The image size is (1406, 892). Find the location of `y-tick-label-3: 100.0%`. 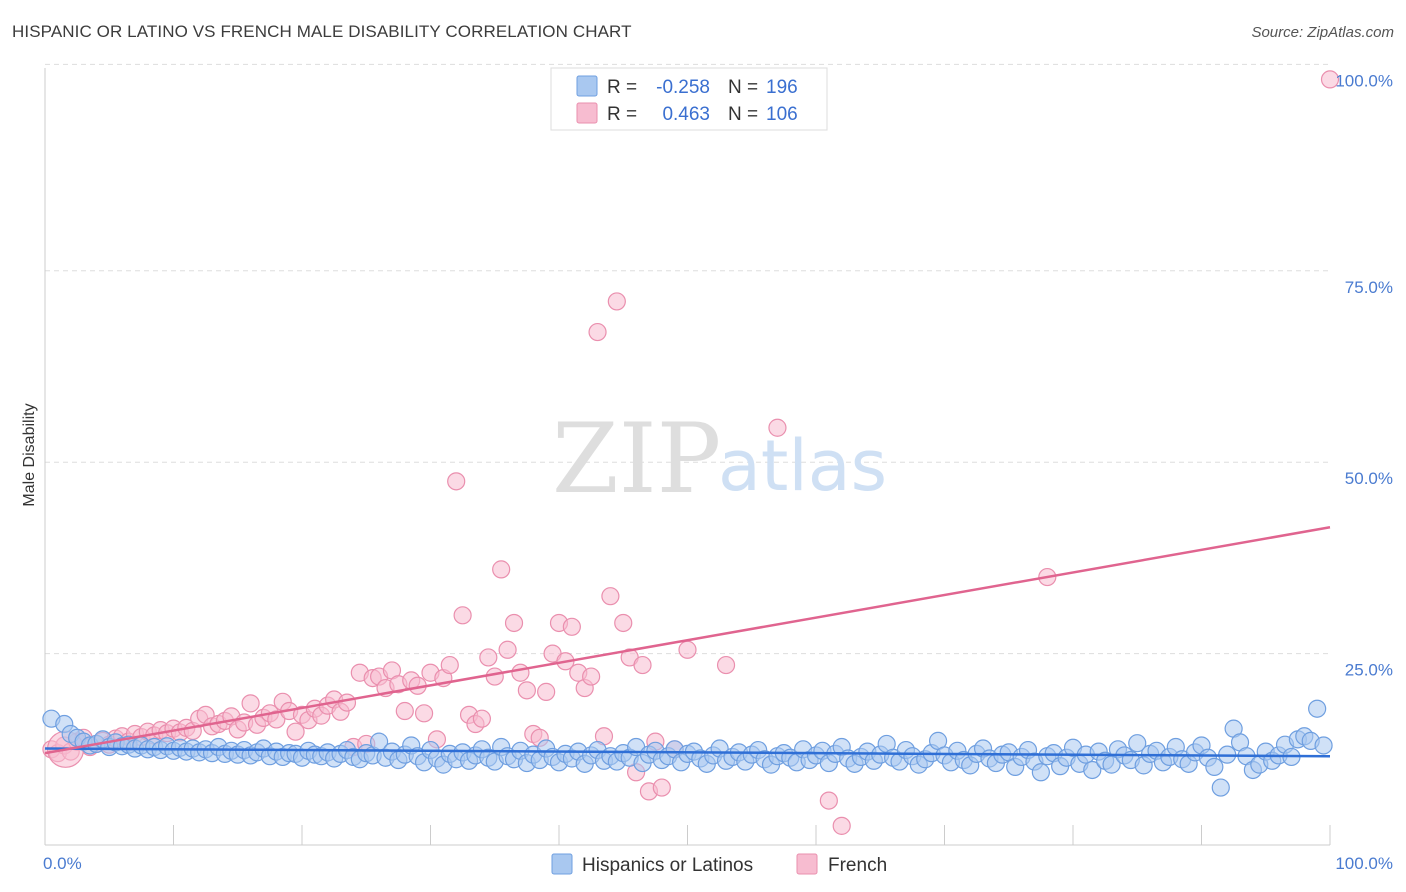

y-tick-label-3: 100.0% is located at coordinates (1364, 80).